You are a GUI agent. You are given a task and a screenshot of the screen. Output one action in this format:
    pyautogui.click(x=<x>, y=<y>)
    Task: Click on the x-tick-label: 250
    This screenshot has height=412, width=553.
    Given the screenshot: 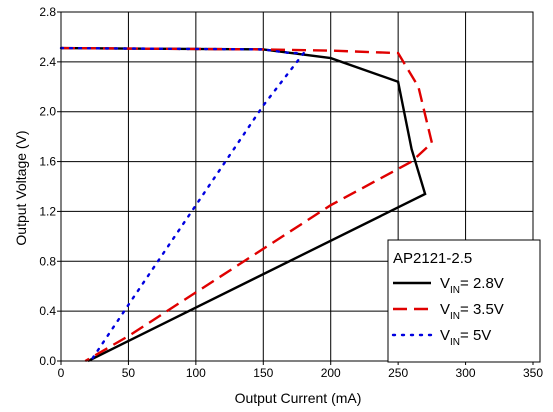 What is the action you would take?
    pyautogui.click(x=398, y=373)
    